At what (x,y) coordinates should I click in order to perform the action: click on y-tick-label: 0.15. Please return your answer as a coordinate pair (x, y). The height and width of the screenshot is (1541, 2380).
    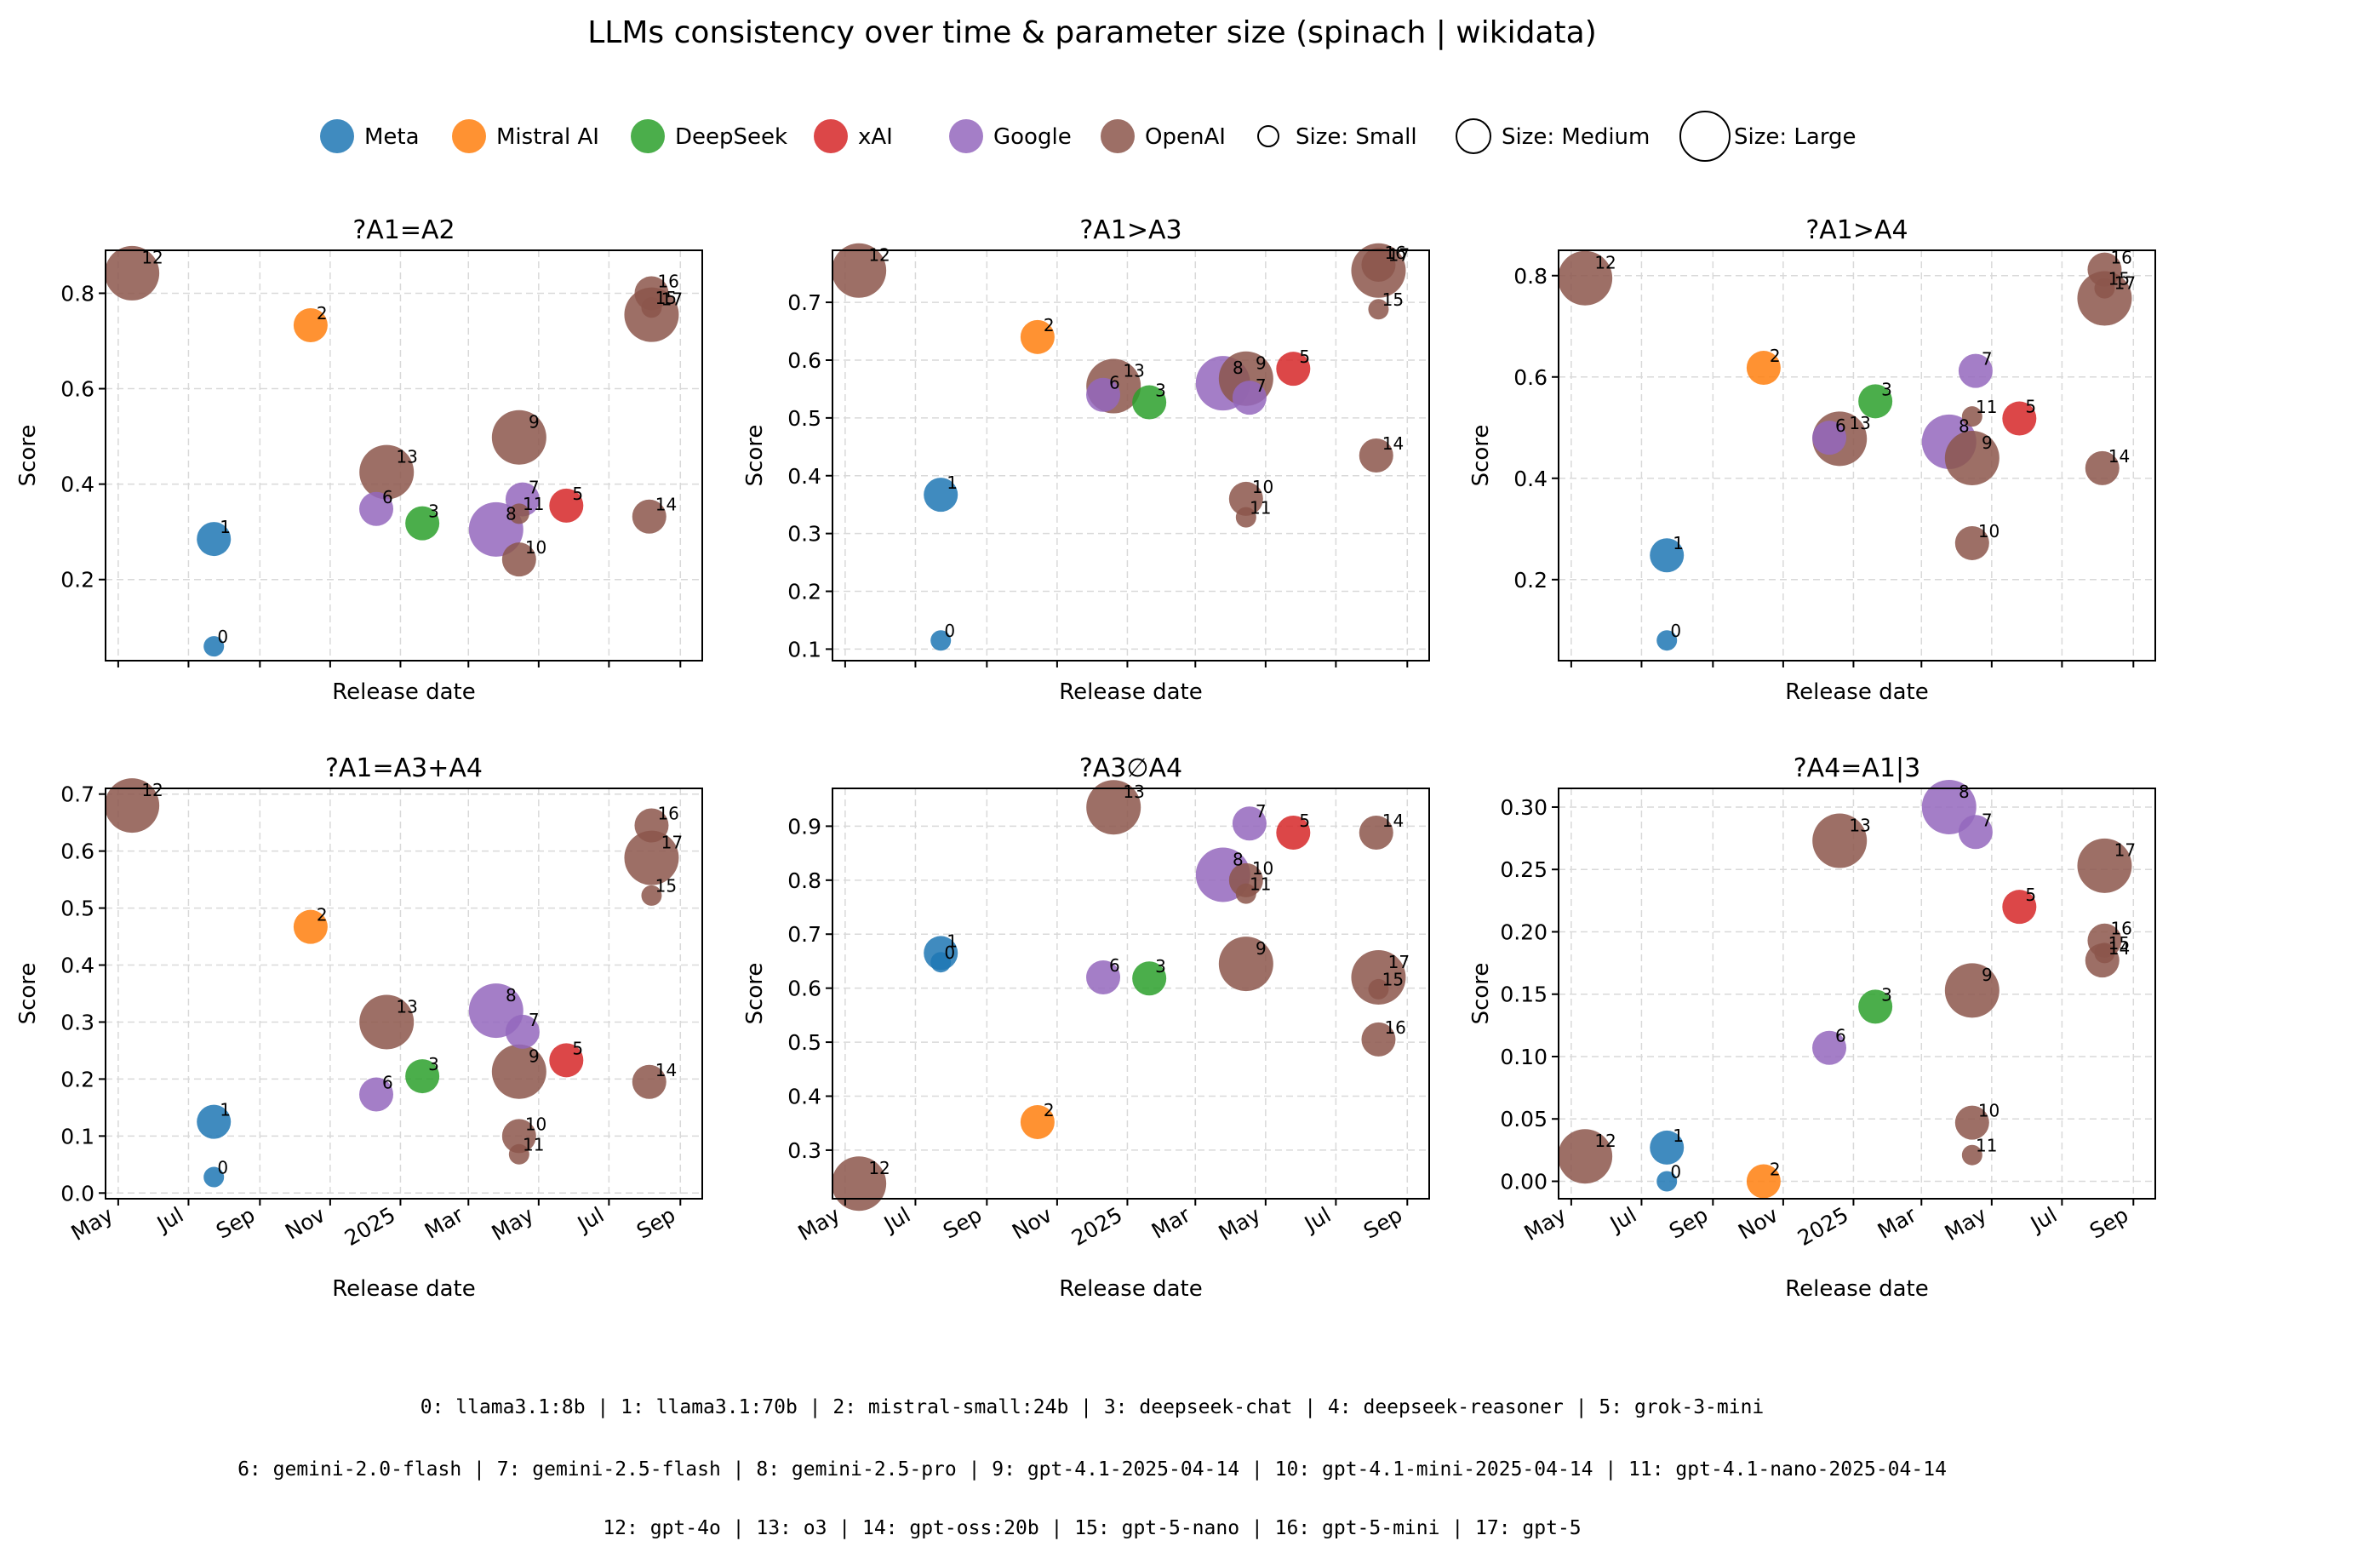
    Looking at the image, I should click on (1524, 994).